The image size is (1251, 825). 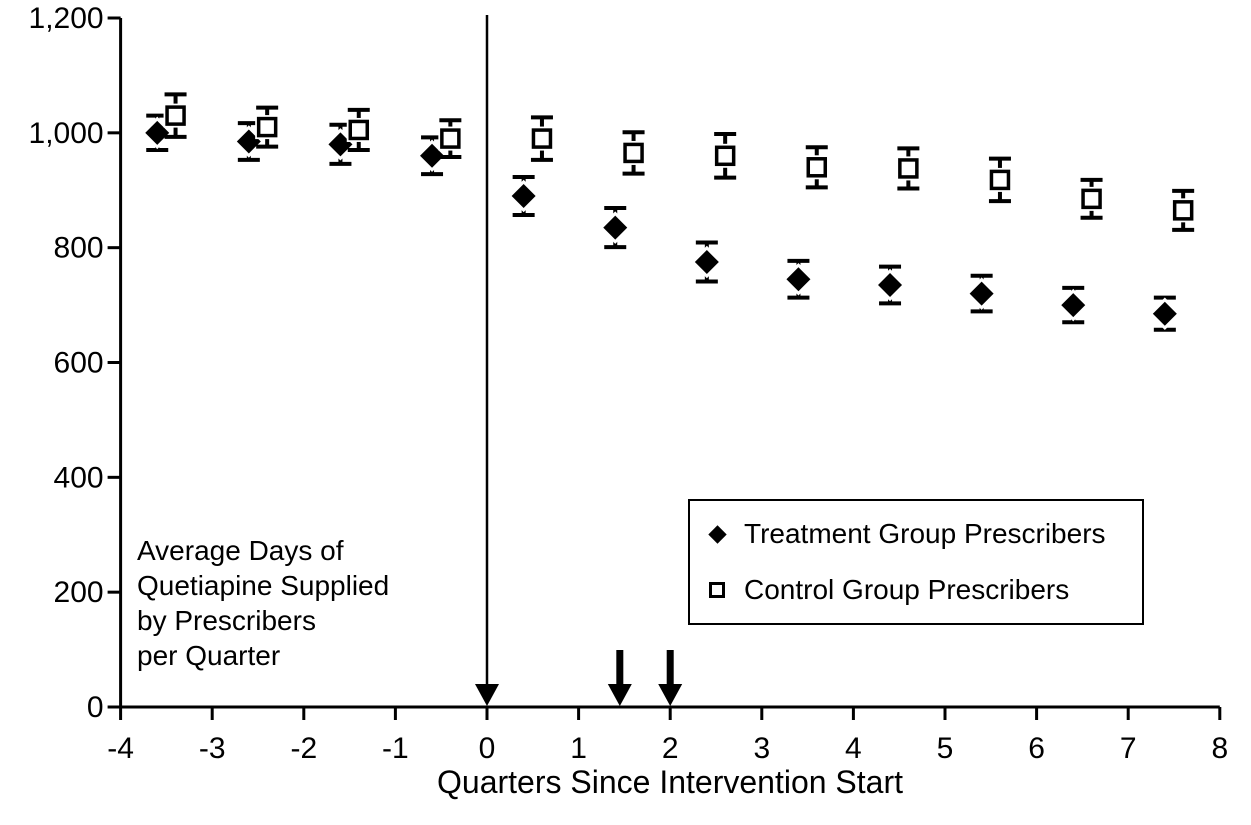 I want to click on x-tick-label: 7, so click(x=1128, y=748).